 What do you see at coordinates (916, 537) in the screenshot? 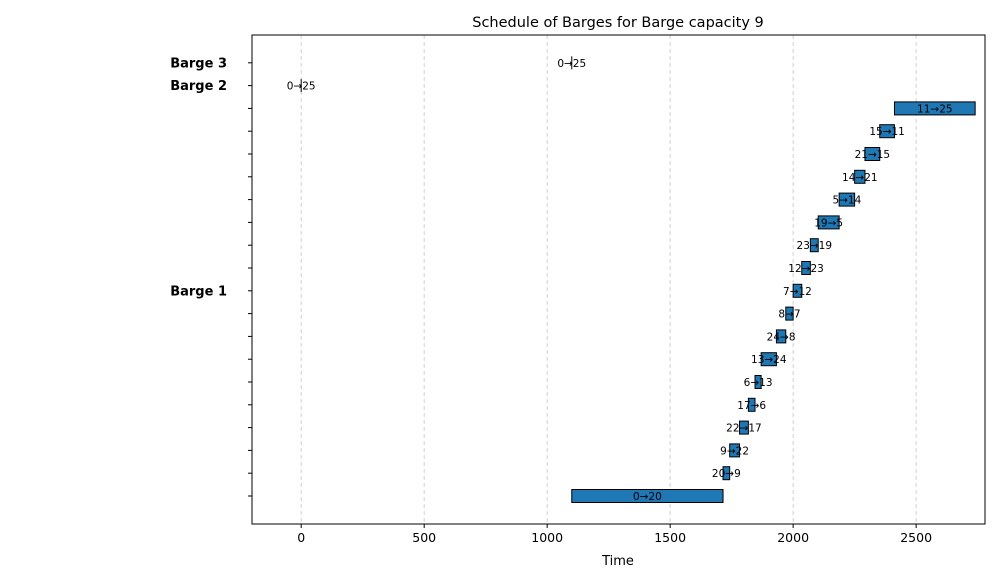
I see `x-tick-label: 2500` at bounding box center [916, 537].